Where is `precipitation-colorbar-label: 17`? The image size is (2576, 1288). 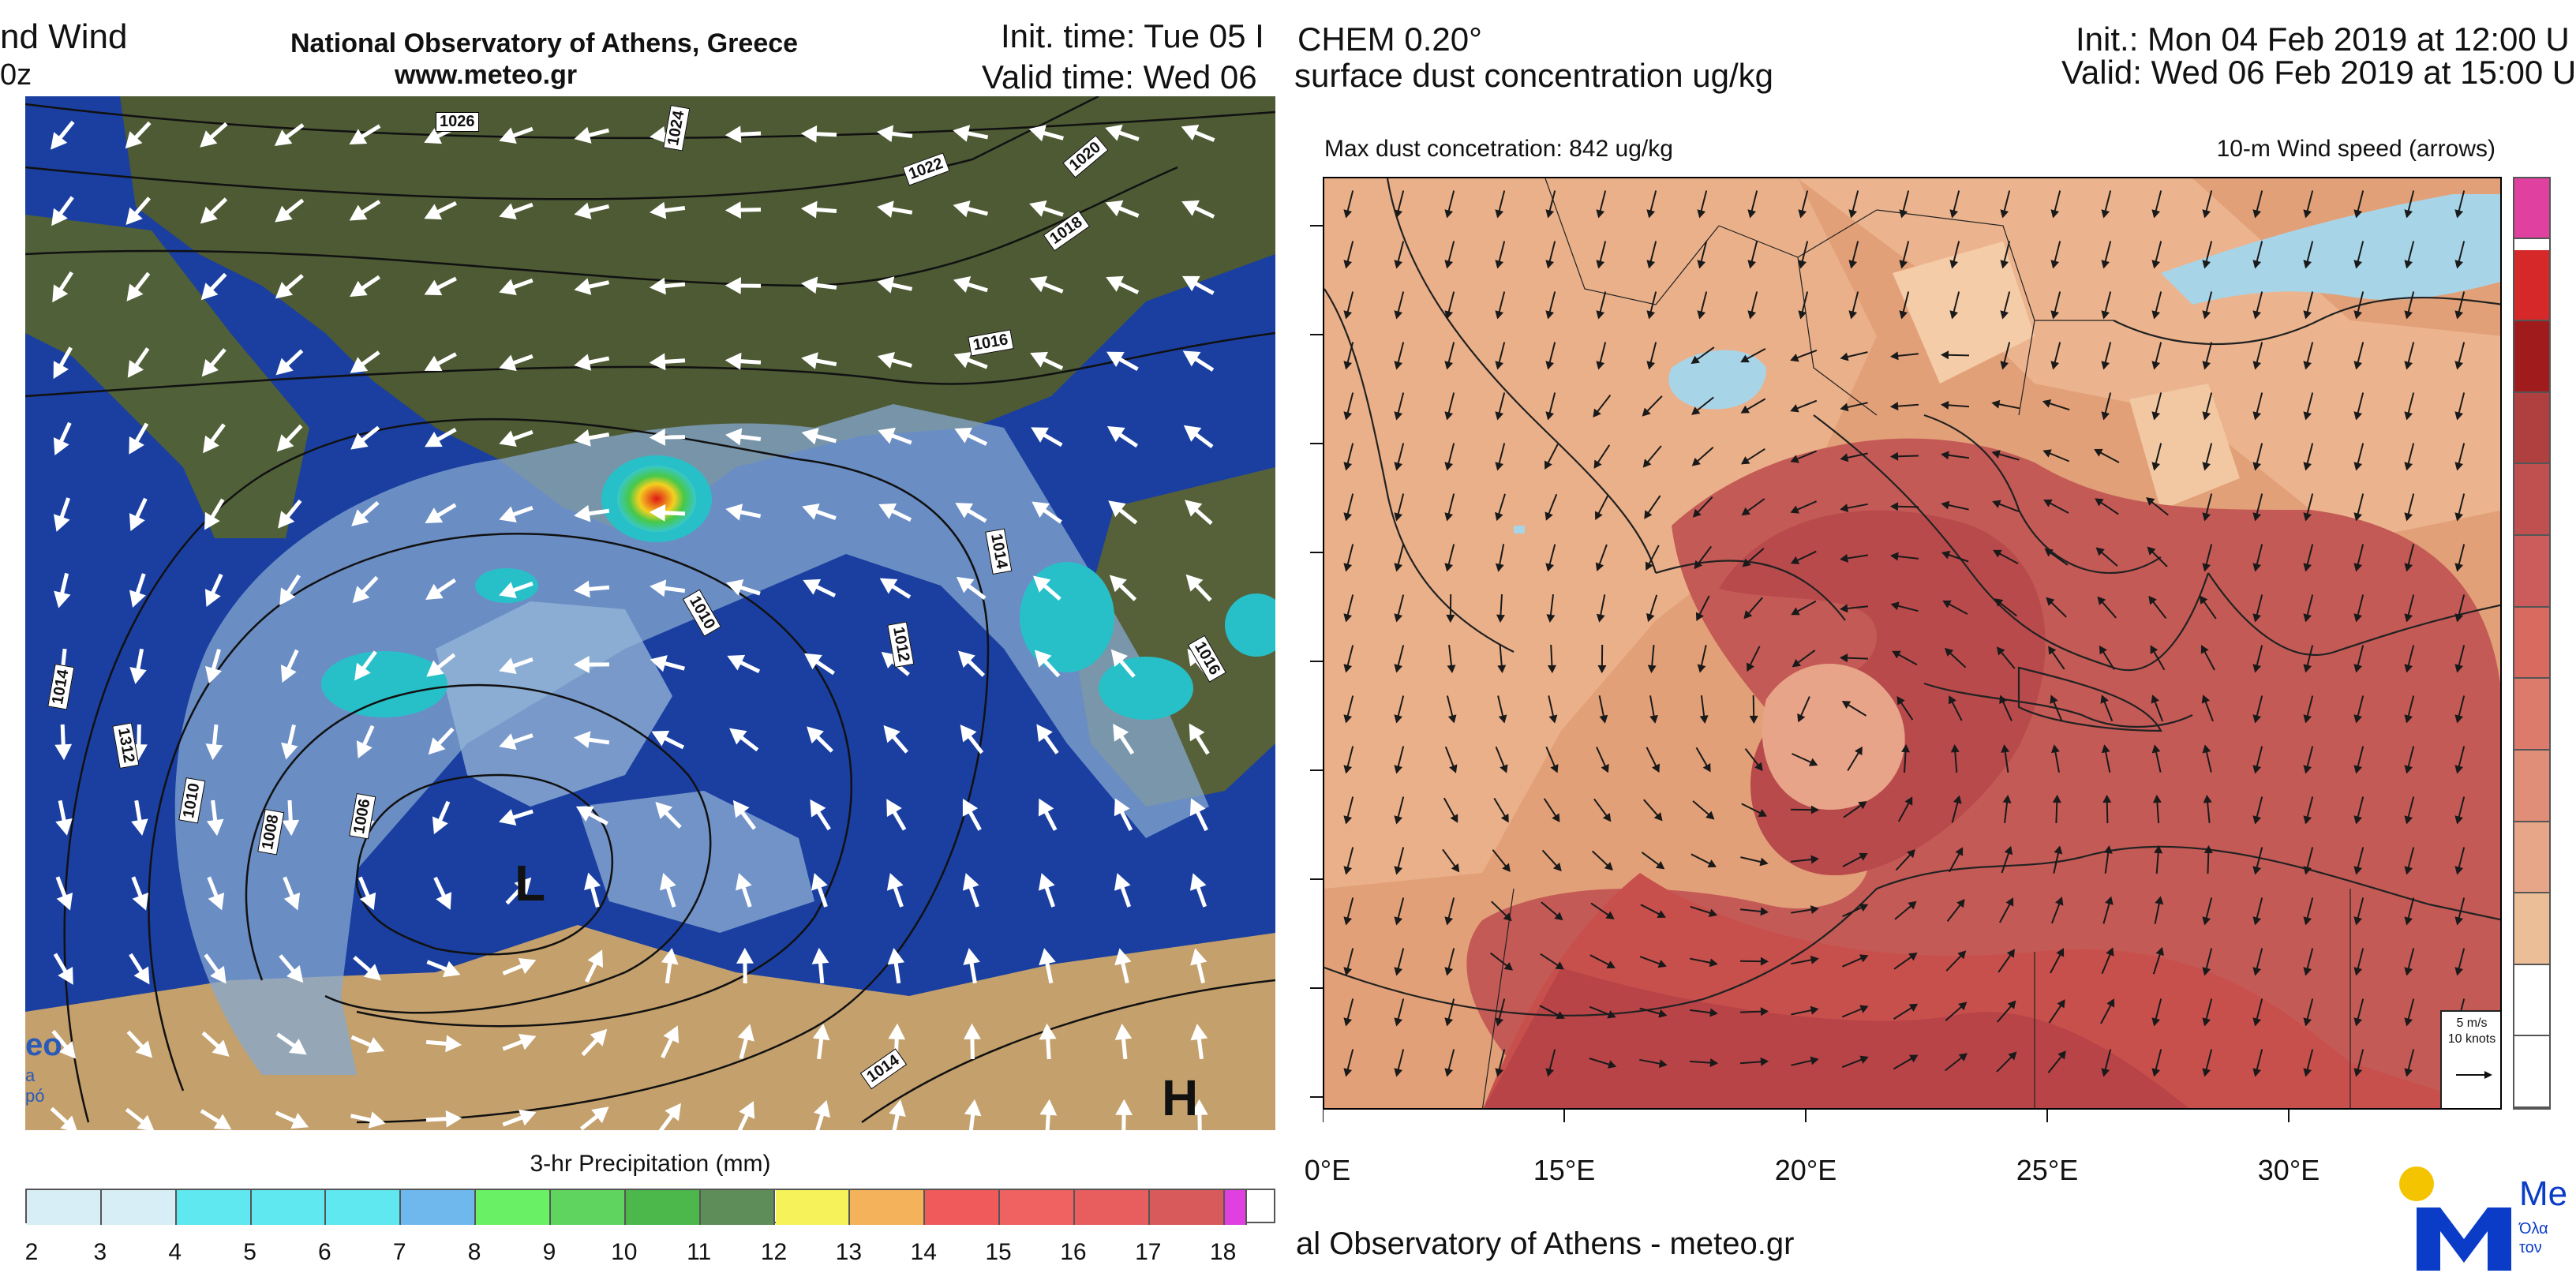
precipitation-colorbar-label: 17 is located at coordinates (1148, 1252).